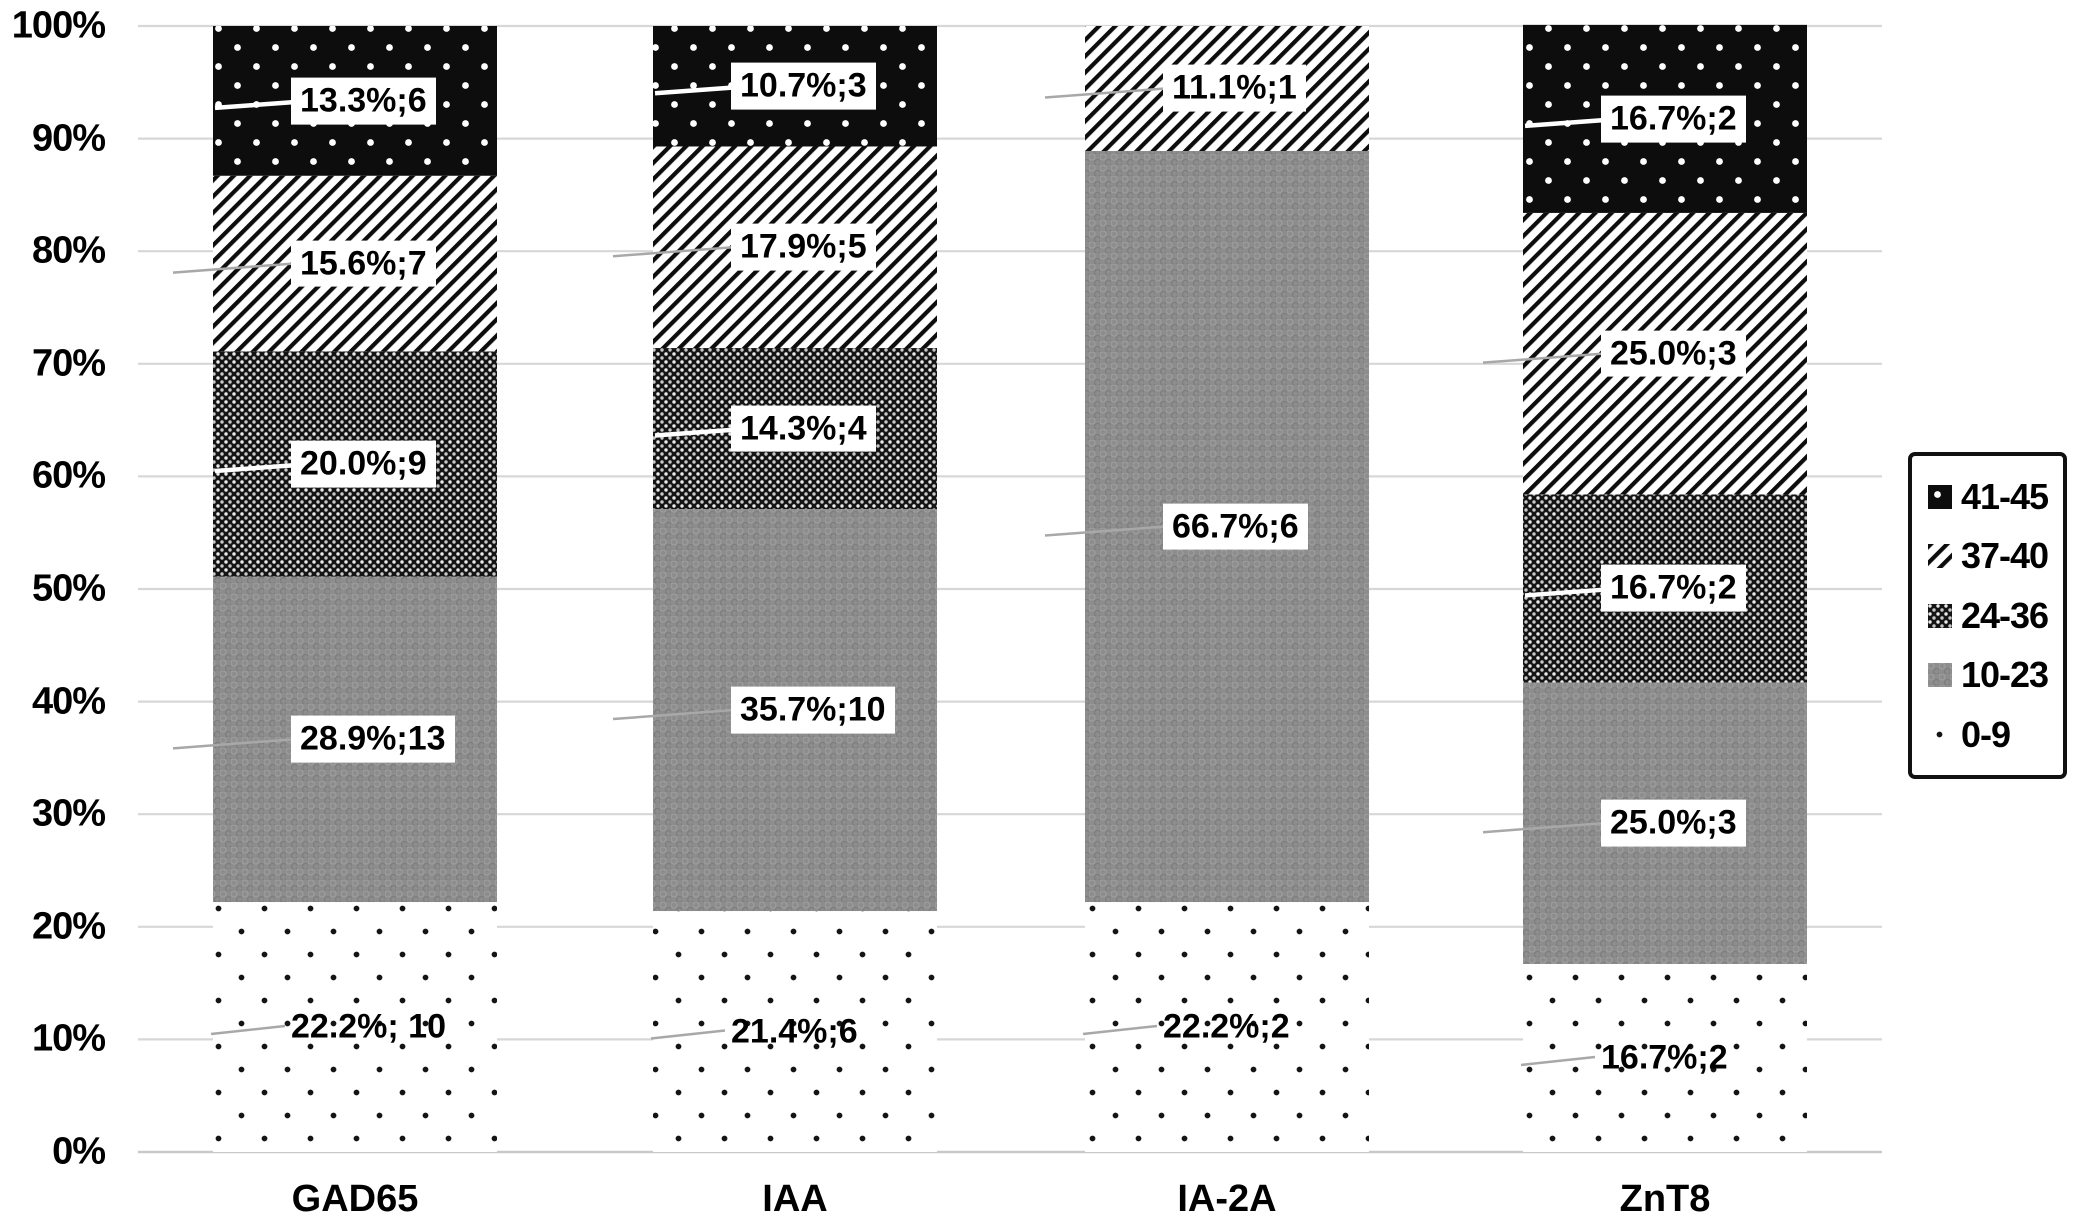 This screenshot has height=1230, width=2079. I want to click on legend-label: 24-36, so click(2005, 615).